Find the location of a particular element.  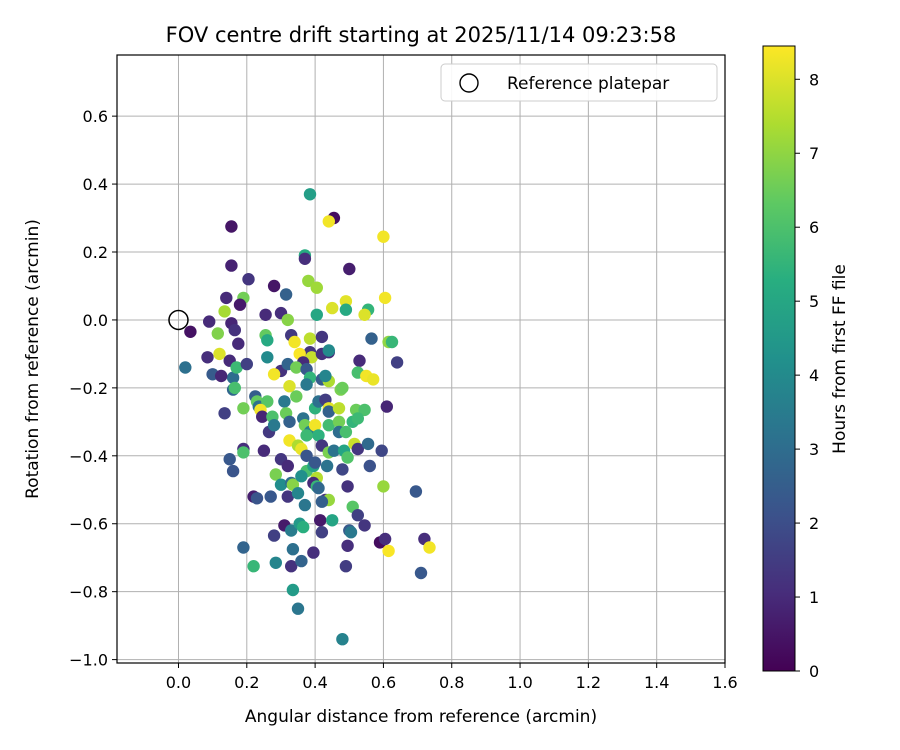

y-tick-label: 0.2 is located at coordinates (95, 252).